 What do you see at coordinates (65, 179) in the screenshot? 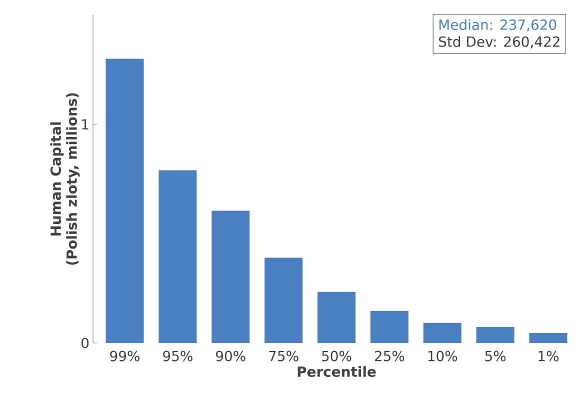
I see `y-axis-title: Human Capital (Polish zloty, millions)` at bounding box center [65, 179].